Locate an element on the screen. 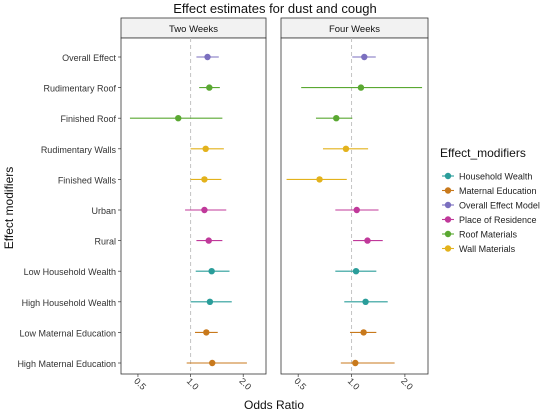 The height and width of the screenshot is (415, 550). y-axis-title: Effect modifiers is located at coordinates (9, 208).